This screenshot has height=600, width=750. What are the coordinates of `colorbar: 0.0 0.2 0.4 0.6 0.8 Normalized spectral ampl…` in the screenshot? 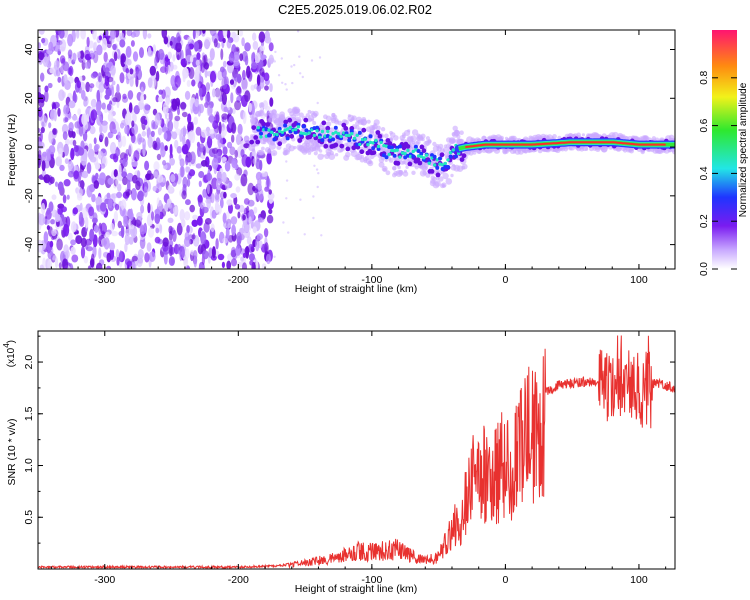 It's located at (724, 153).